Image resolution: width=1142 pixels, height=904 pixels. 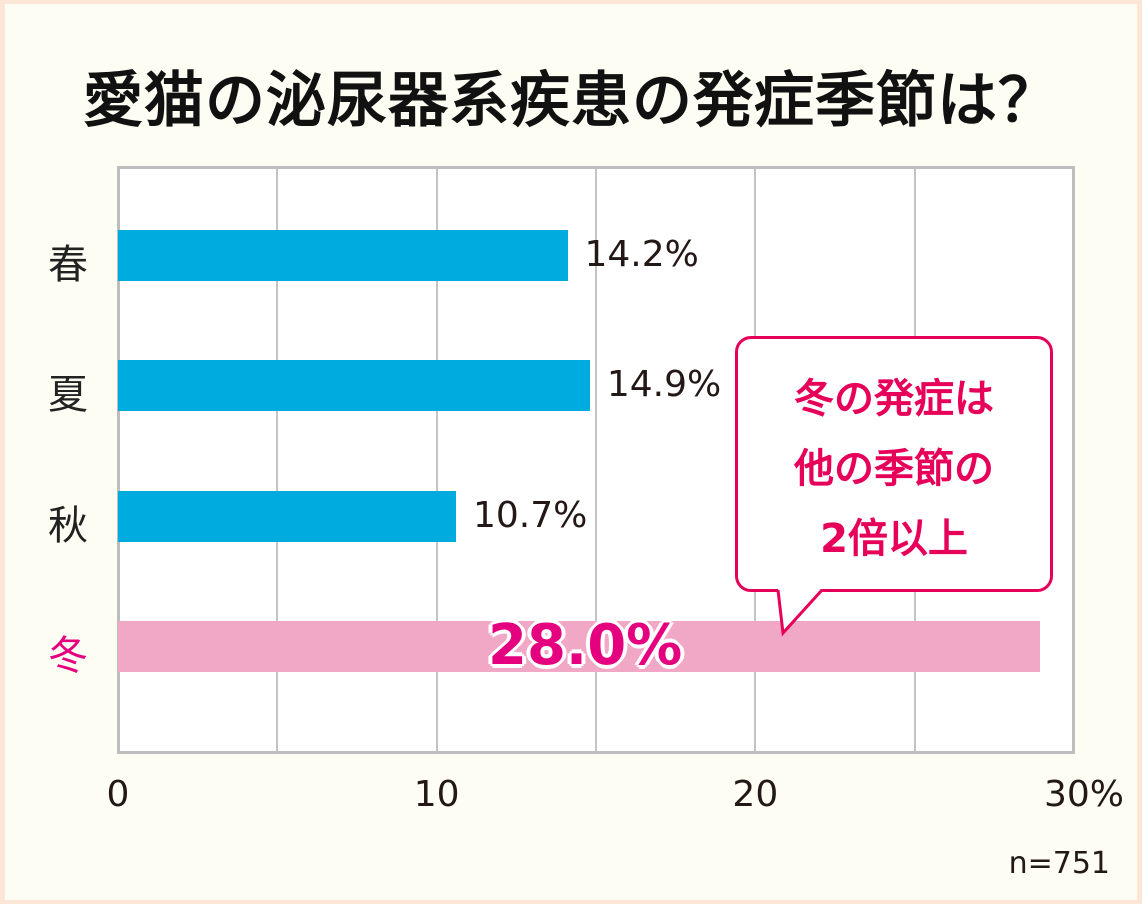 I want to click on x-tick-label: 10, so click(x=436, y=794).